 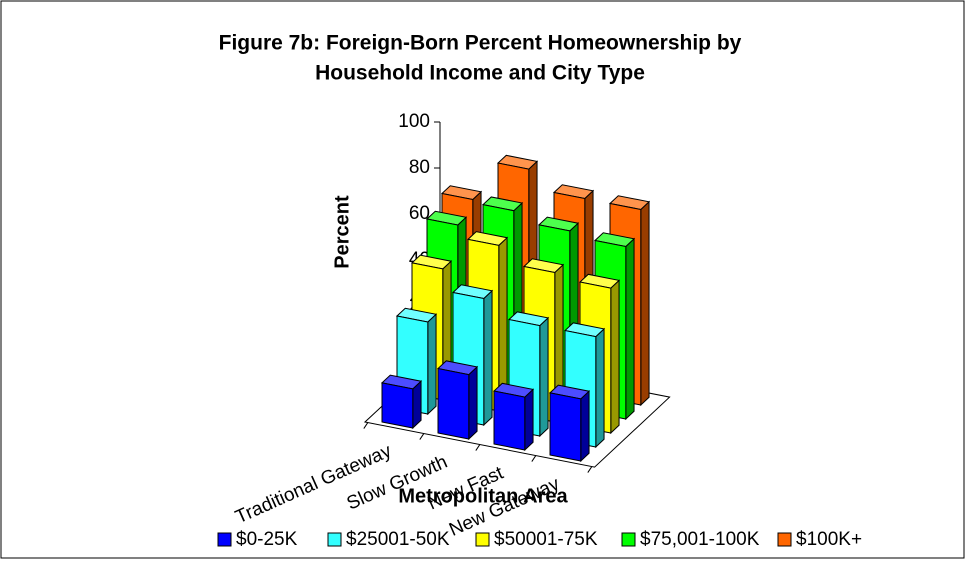 What do you see at coordinates (342, 232) in the screenshot?
I see `y-axis-label: Percent` at bounding box center [342, 232].